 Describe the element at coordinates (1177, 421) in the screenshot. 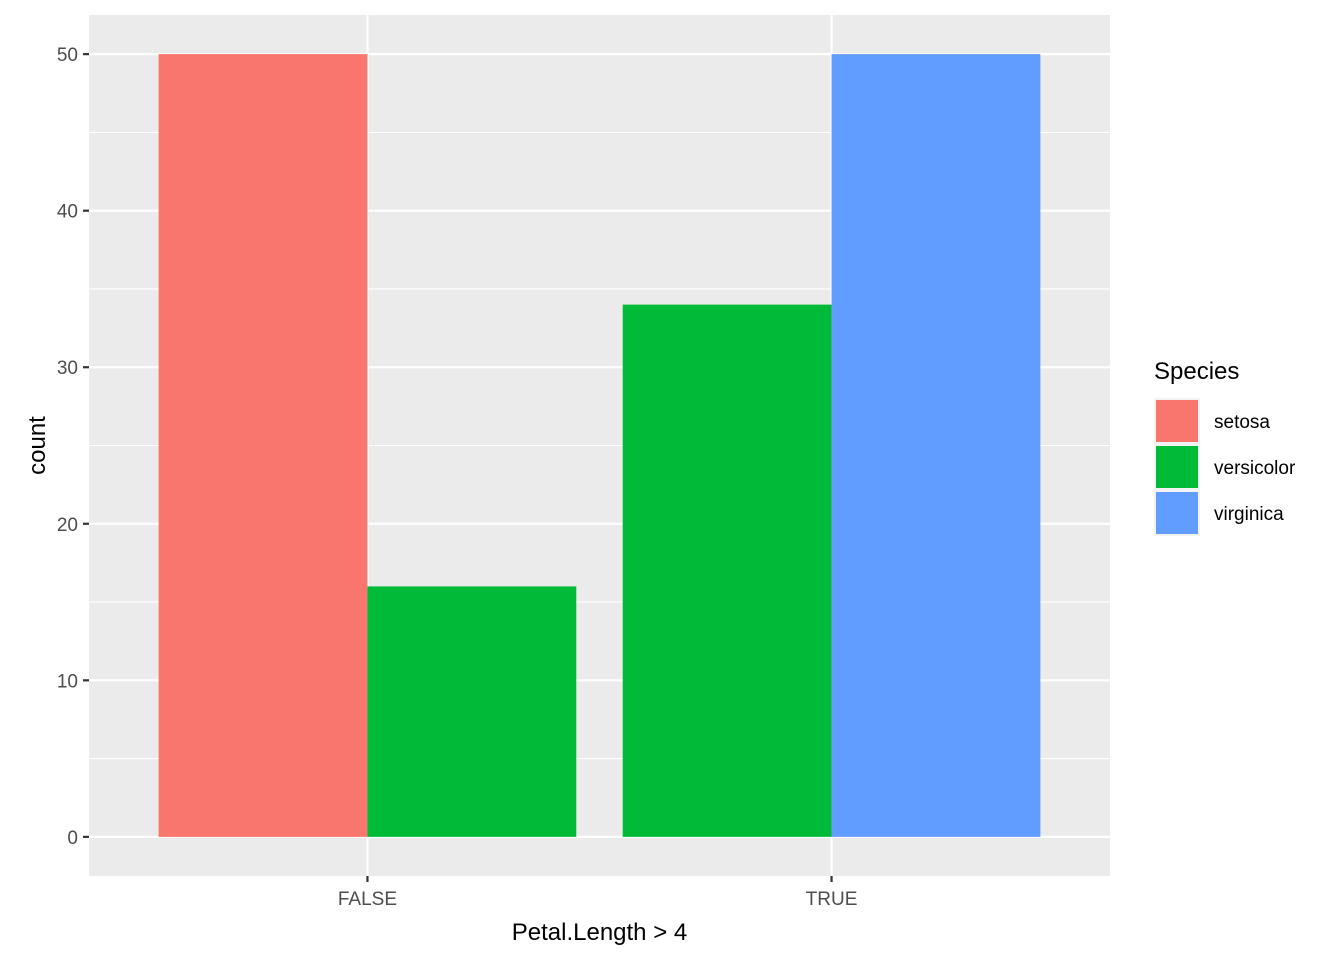

I see `legend-swatch-setosa` at that location.